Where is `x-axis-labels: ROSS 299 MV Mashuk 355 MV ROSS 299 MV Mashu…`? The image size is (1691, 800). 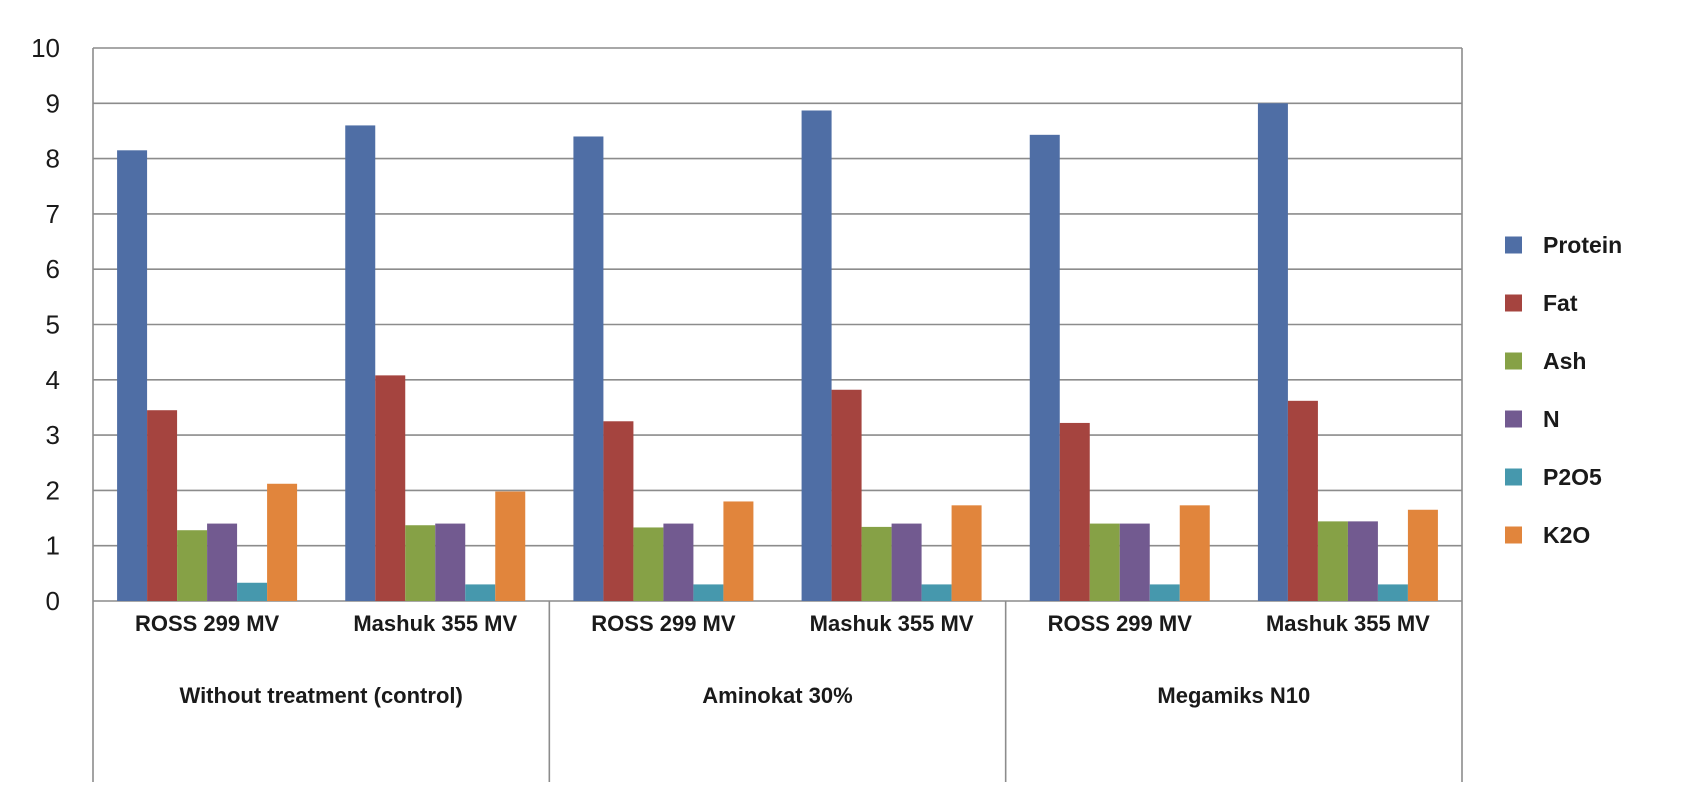
x-axis-labels: ROSS 299 MV Mashuk 355 MV ROSS 299 MV Mashu… is located at coordinates (782, 659).